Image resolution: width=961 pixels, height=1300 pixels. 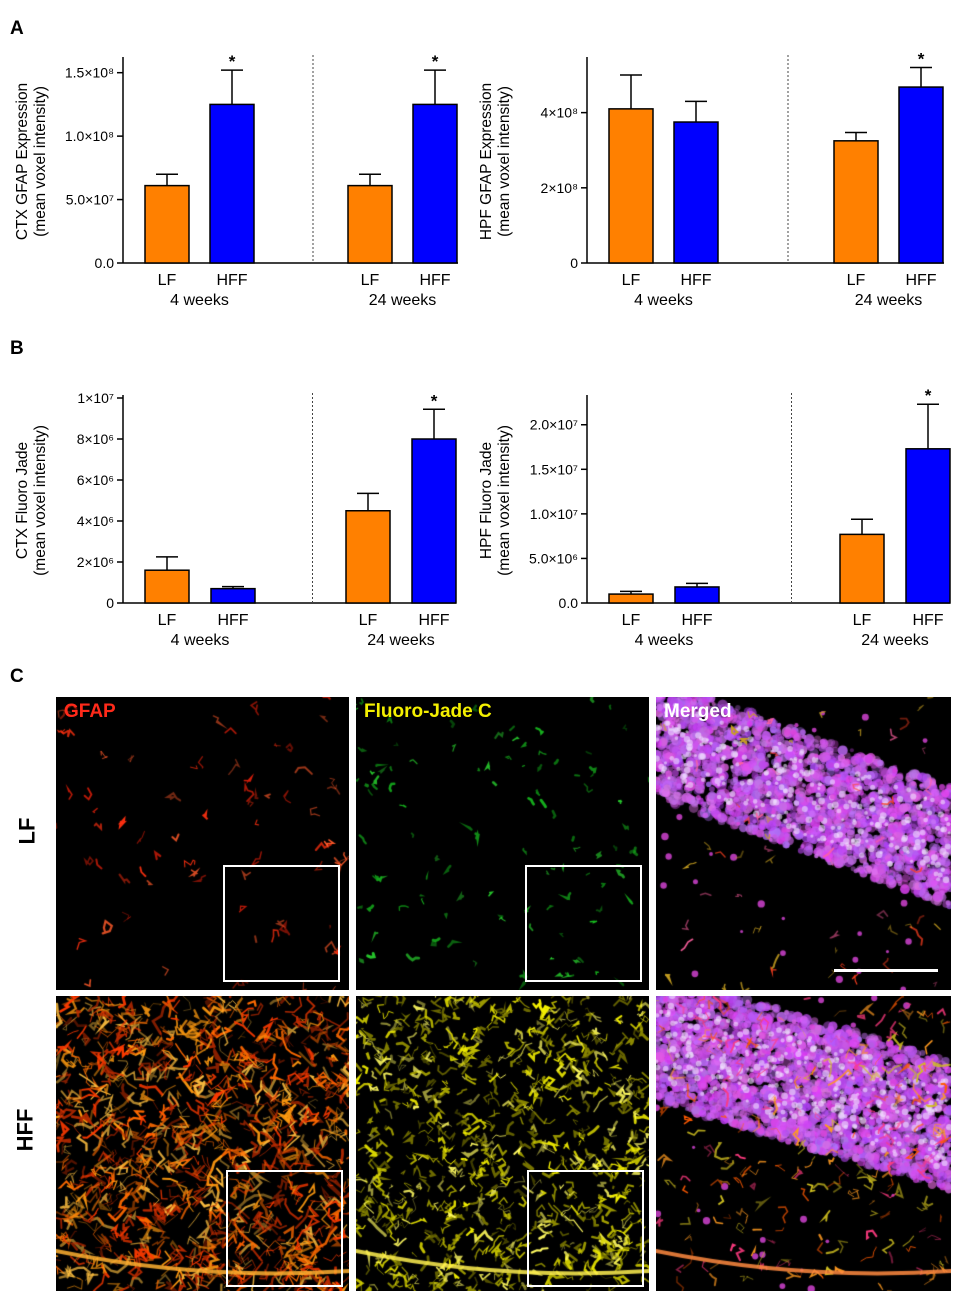 I want to click on micrograph-hff-merged, so click(x=803, y=1143).